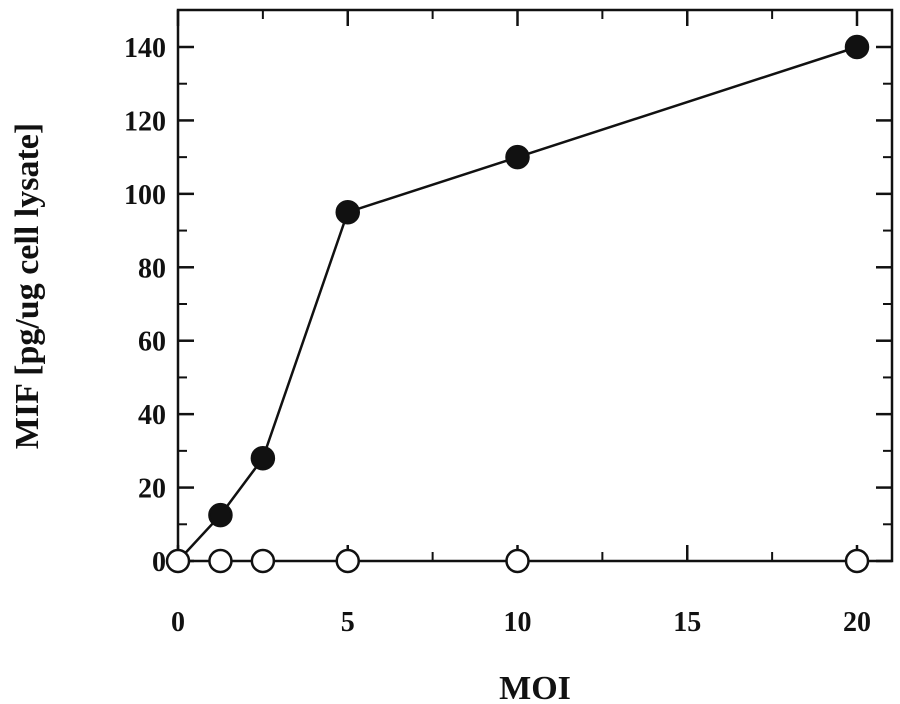 The width and height of the screenshot is (900, 704). Describe the element at coordinates (27, 286) in the screenshot. I see `y-axis-title: MIF [pg/ug cell lysate]` at that location.